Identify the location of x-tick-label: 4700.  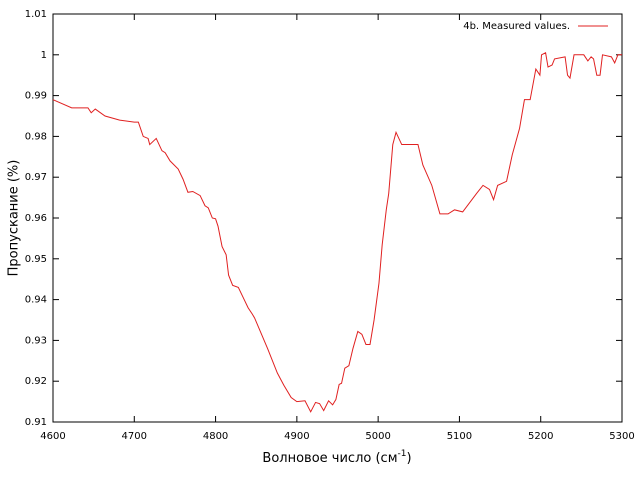
(134, 436).